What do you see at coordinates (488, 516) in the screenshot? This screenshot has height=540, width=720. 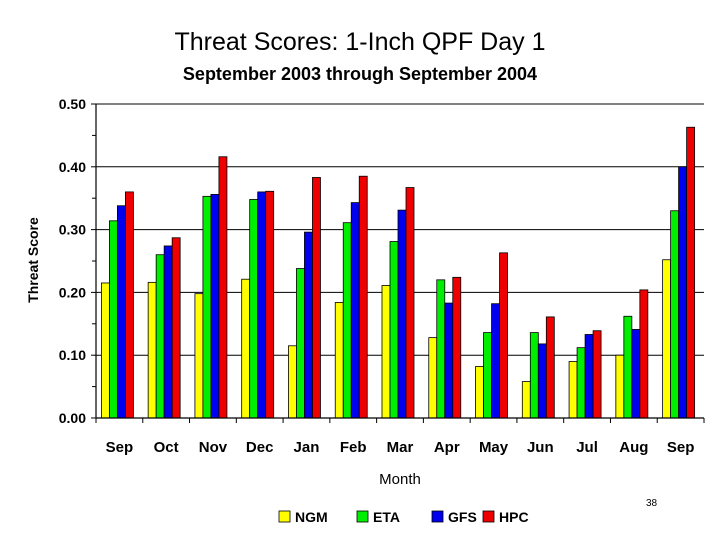 I see `legend-swatch-hpc` at bounding box center [488, 516].